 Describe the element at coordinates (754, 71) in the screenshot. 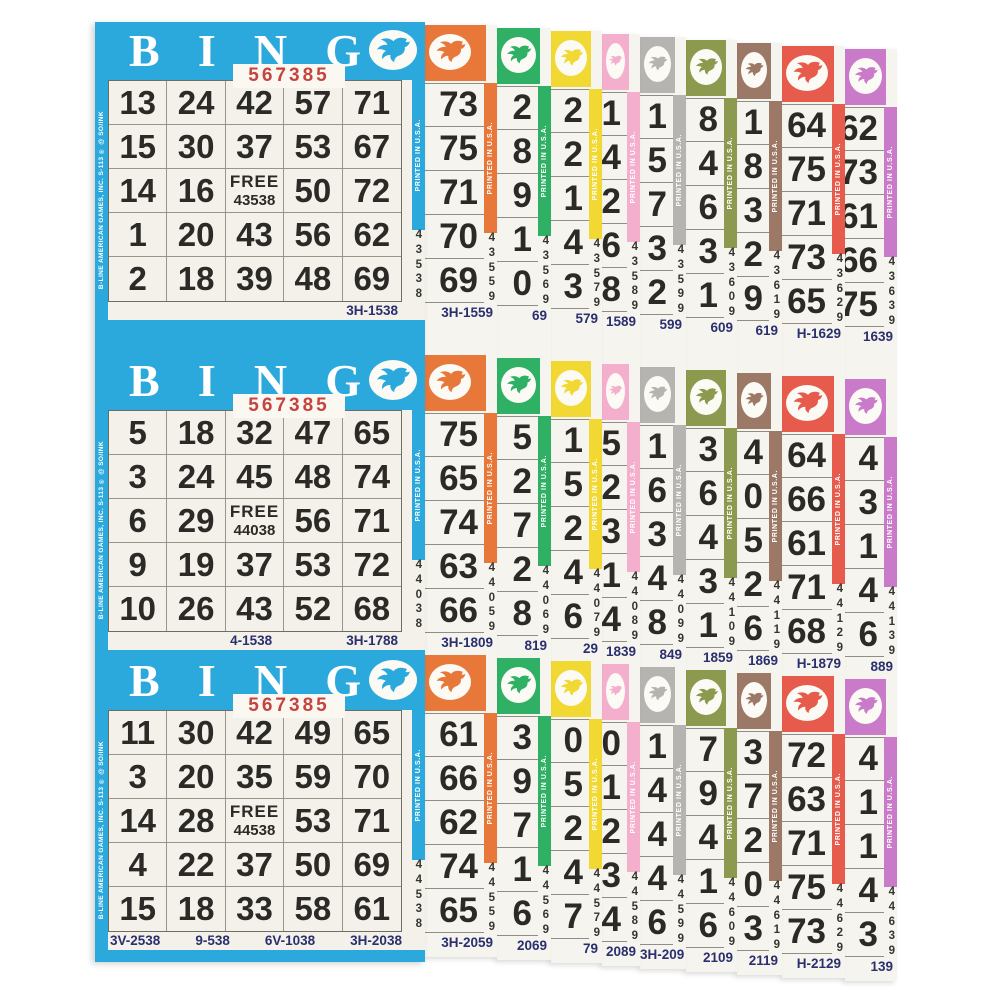

I see `brown-sheet-header-block` at that location.